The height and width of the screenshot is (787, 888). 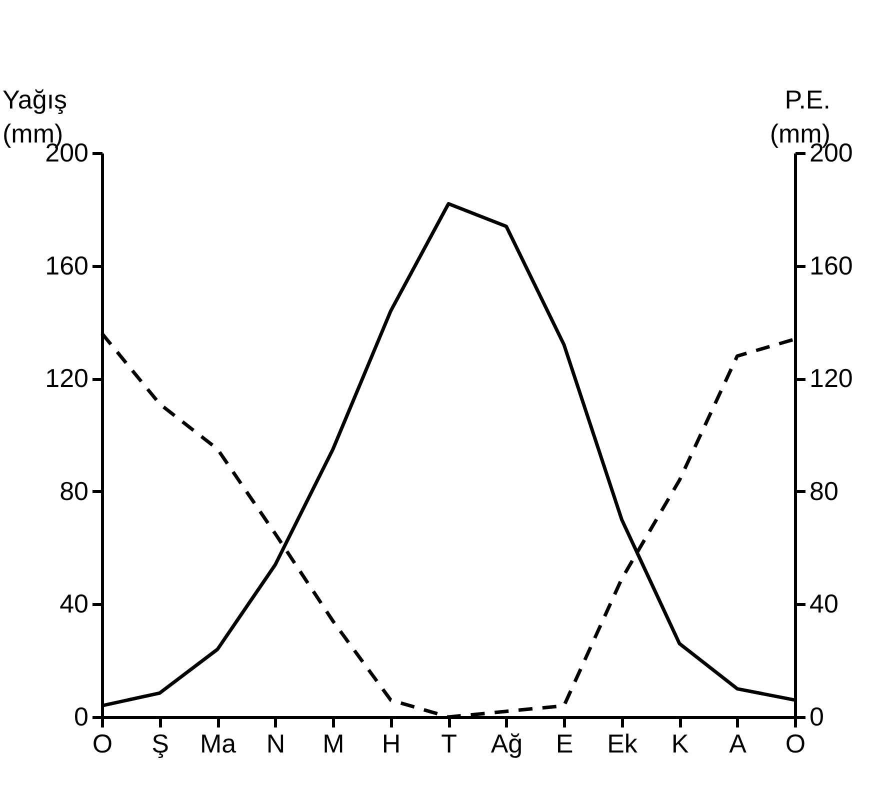 What do you see at coordinates (449, 743) in the screenshot?
I see `x-tick-label: T` at bounding box center [449, 743].